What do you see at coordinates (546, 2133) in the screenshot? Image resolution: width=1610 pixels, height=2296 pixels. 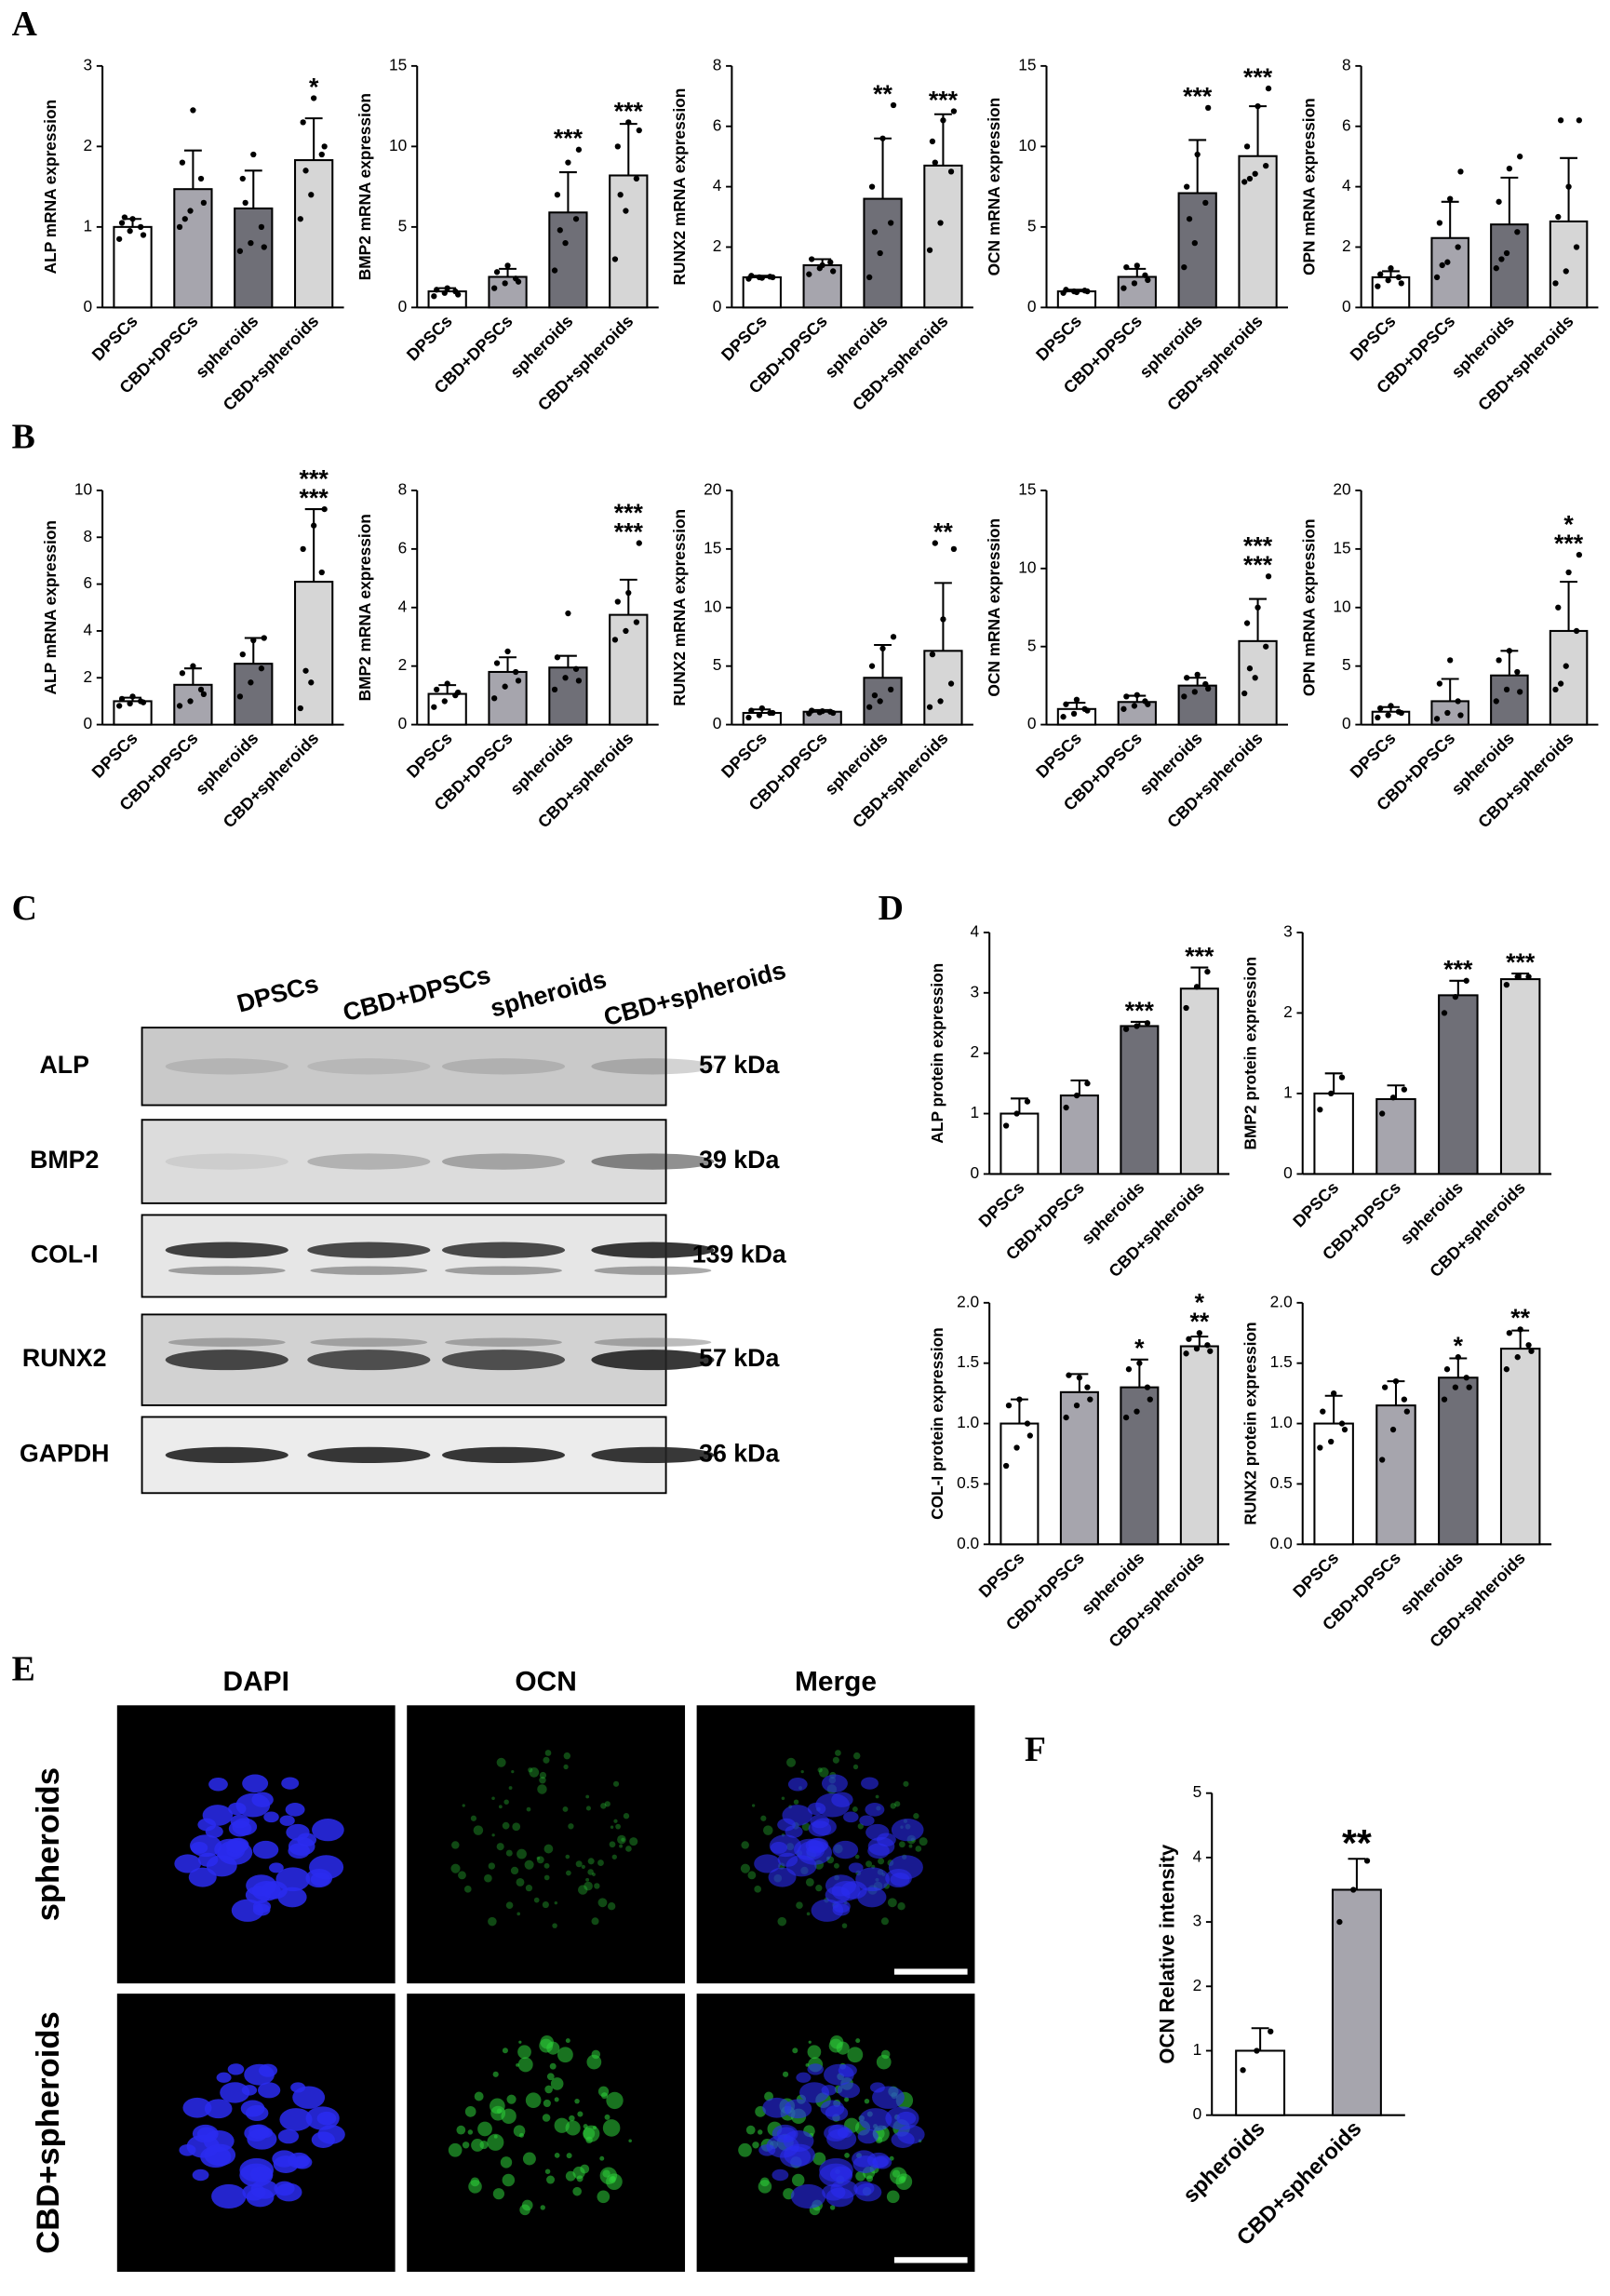 I see `if-image` at bounding box center [546, 2133].